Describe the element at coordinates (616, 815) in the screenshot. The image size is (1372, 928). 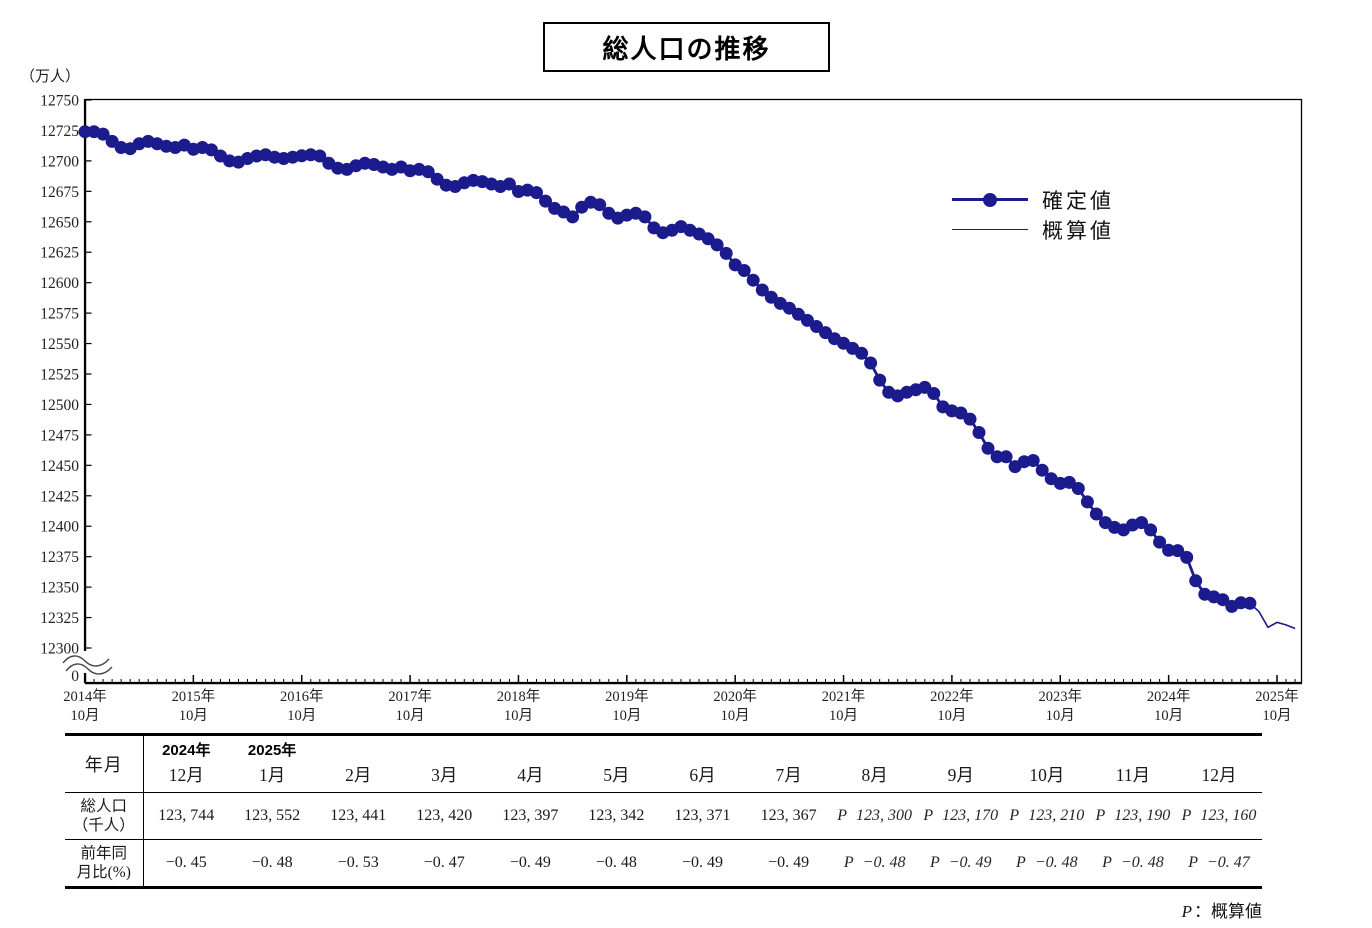
I see `cell-value: 123, 342` at that location.